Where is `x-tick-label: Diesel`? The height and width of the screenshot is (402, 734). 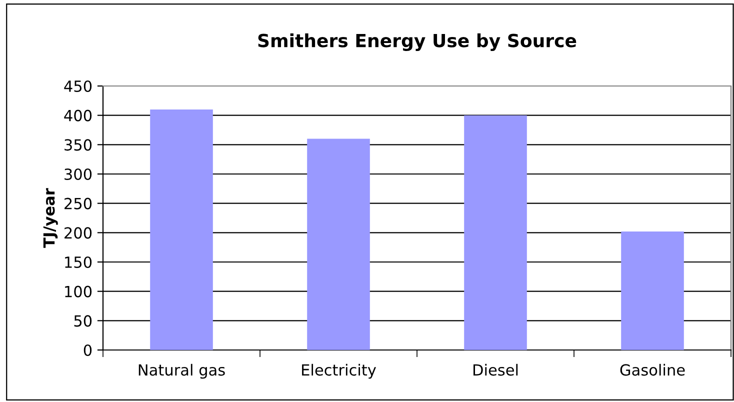 x-tick-label: Diesel is located at coordinates (495, 370).